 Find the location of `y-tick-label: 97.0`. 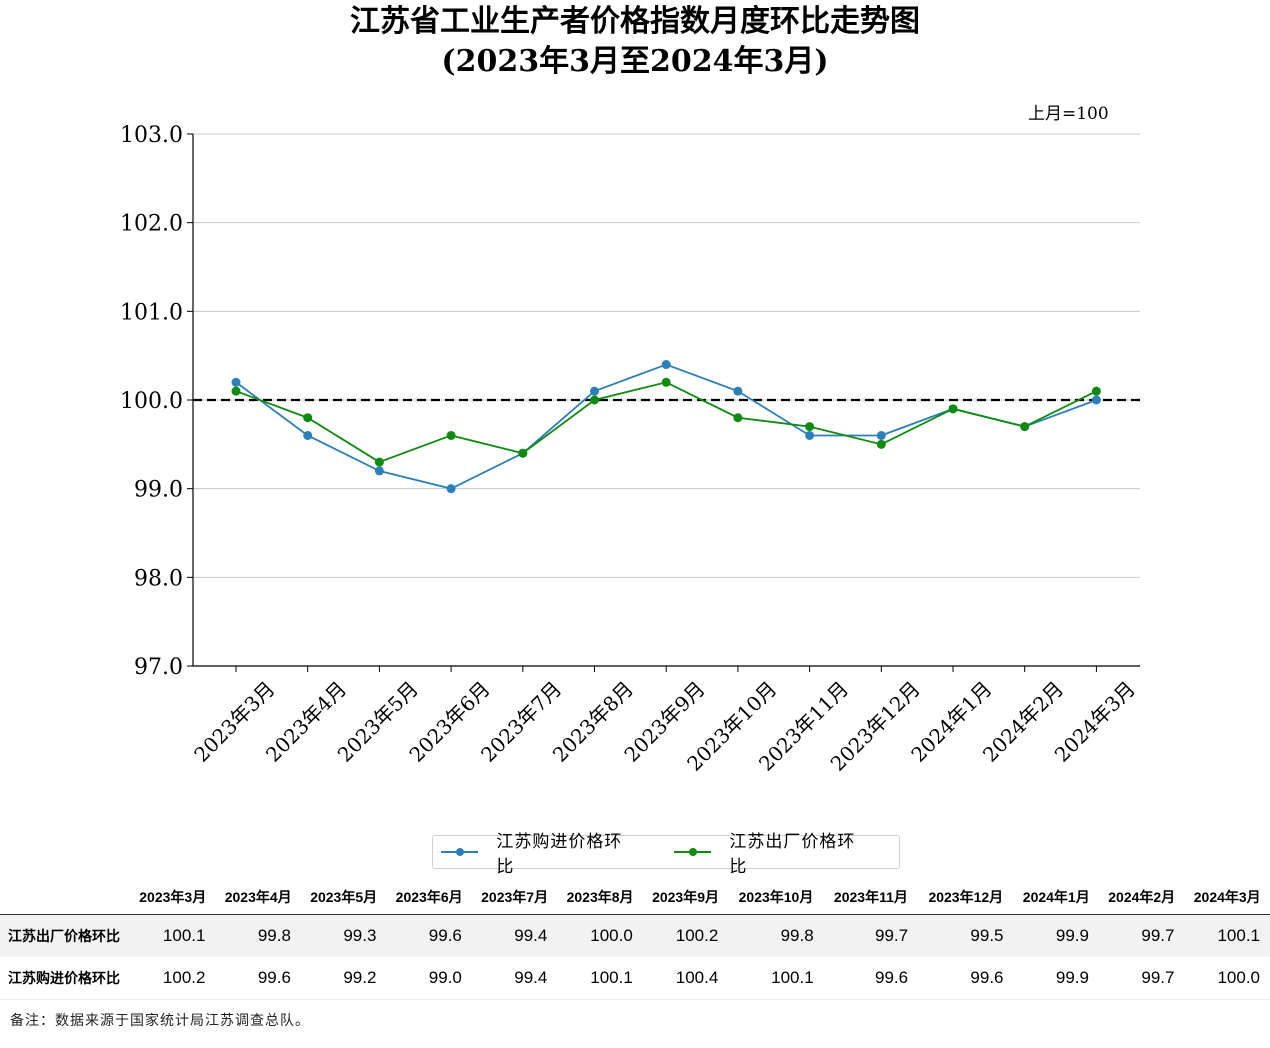

y-tick-label: 97.0 is located at coordinates (158, 667).